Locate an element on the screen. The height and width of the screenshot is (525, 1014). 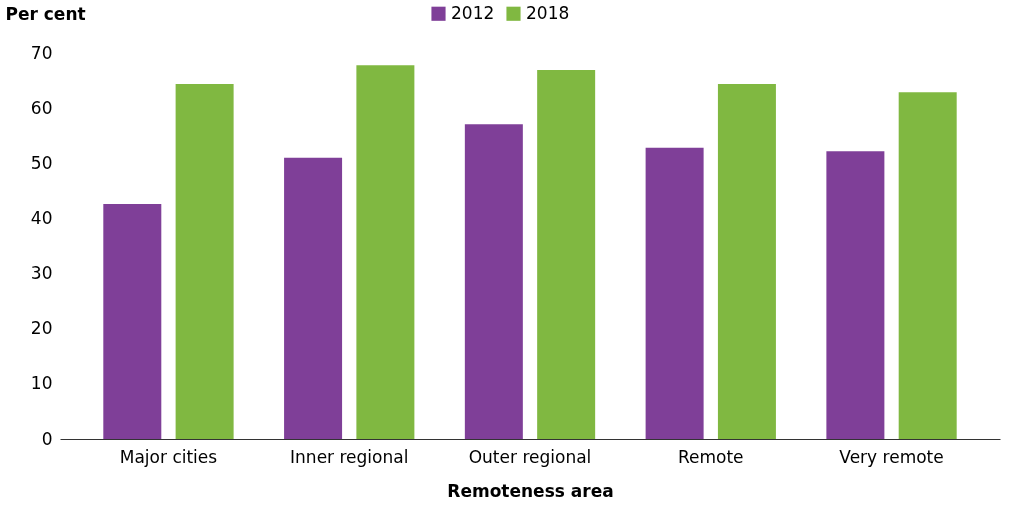
y-tick-label: 70 is located at coordinates (41, 52).